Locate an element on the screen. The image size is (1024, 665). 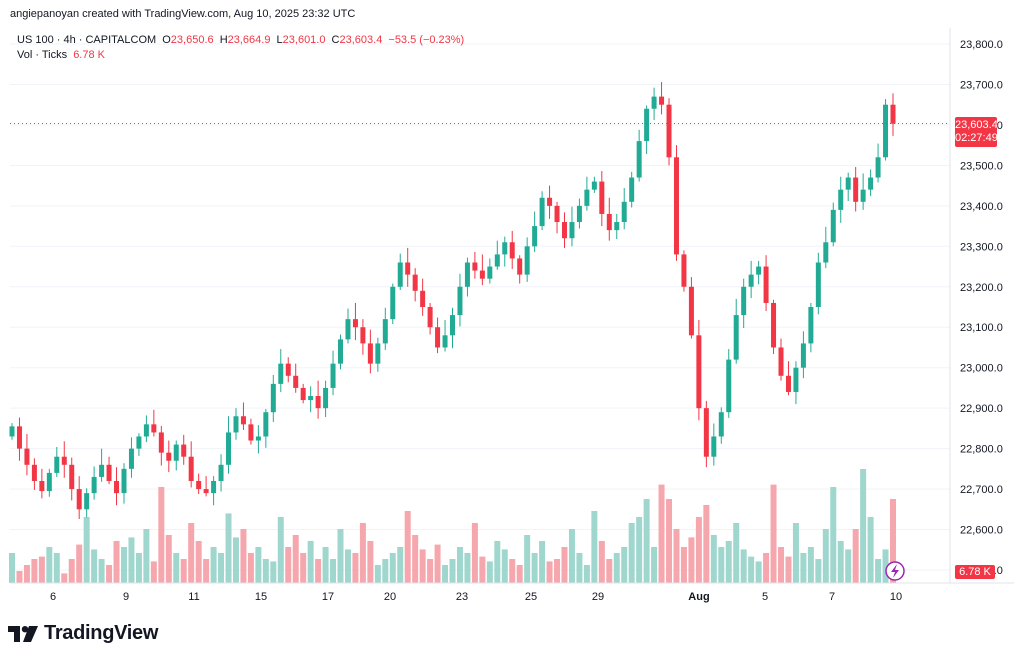
lightning-icon is located at coordinates (895, 571).